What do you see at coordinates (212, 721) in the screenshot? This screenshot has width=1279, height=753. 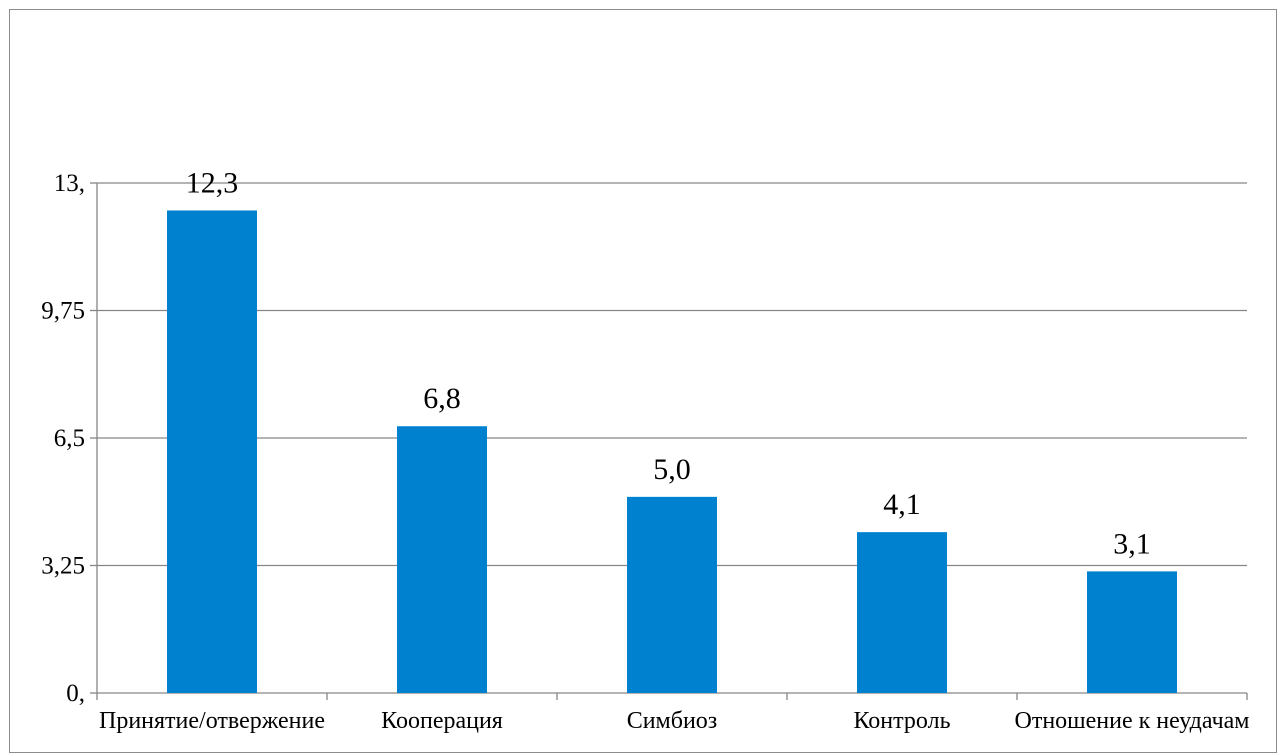 I see `category-label: Принятие/отвержение` at bounding box center [212, 721].